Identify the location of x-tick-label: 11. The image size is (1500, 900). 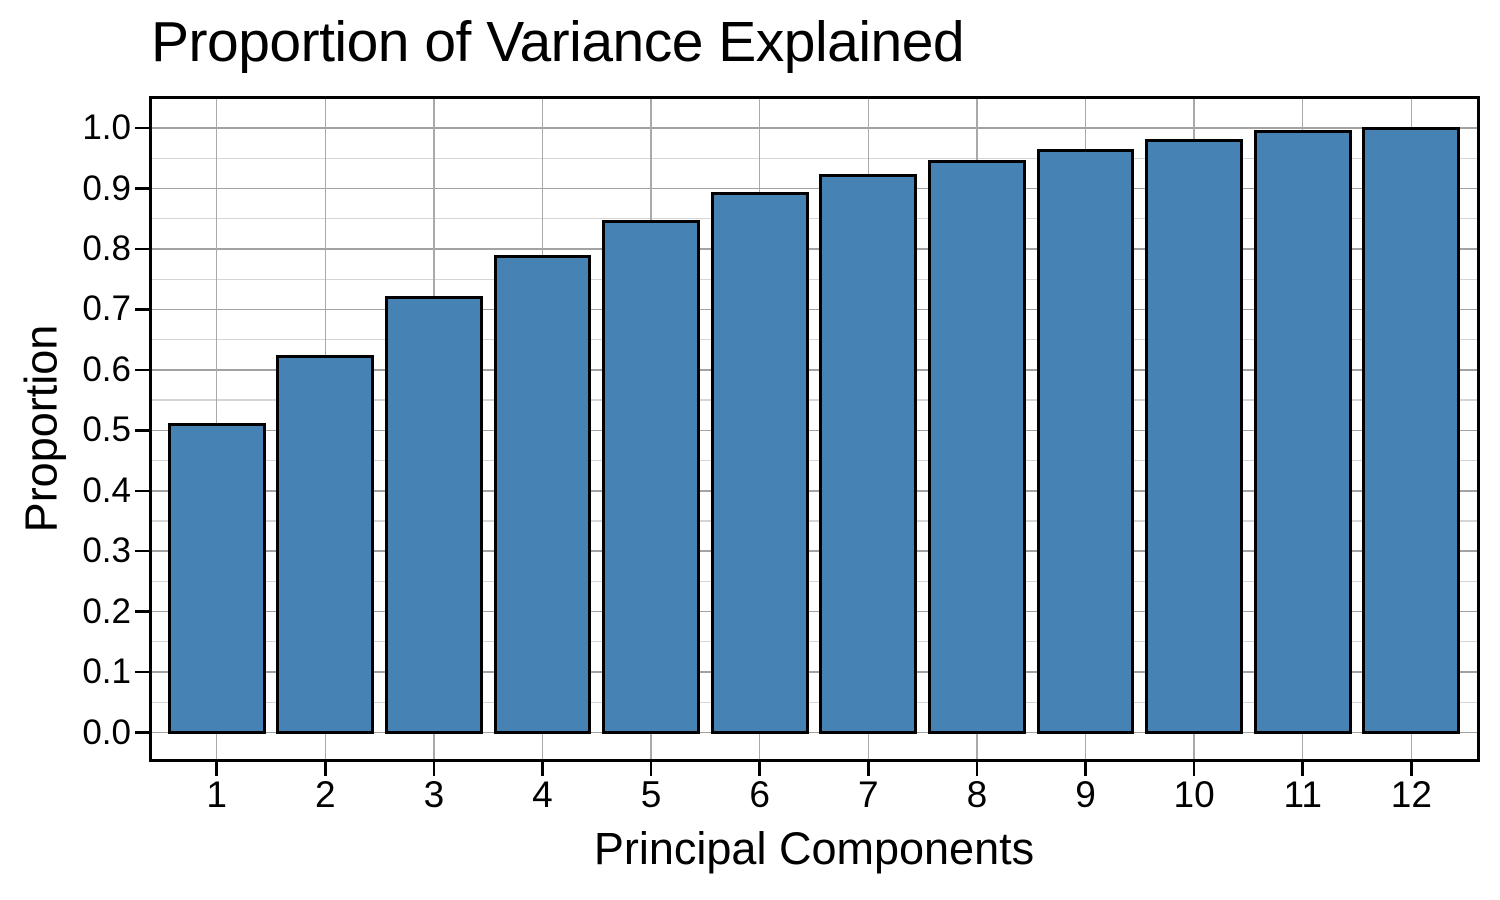
(1302, 794).